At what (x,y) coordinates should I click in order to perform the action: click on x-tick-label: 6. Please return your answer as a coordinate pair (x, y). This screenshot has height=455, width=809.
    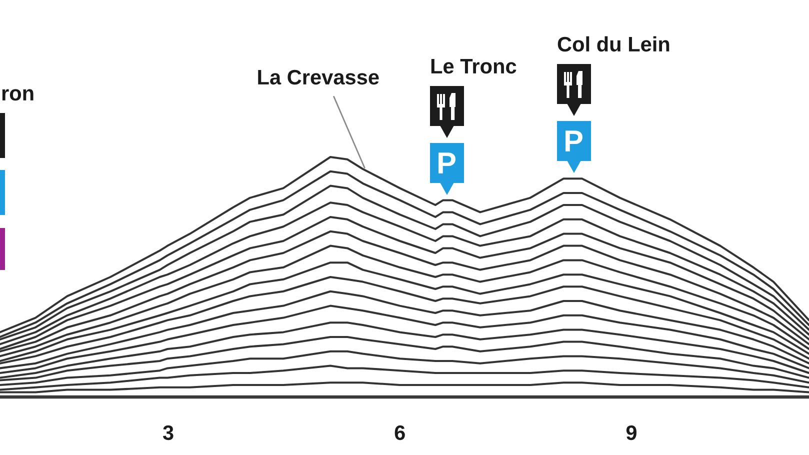
    Looking at the image, I should click on (399, 432).